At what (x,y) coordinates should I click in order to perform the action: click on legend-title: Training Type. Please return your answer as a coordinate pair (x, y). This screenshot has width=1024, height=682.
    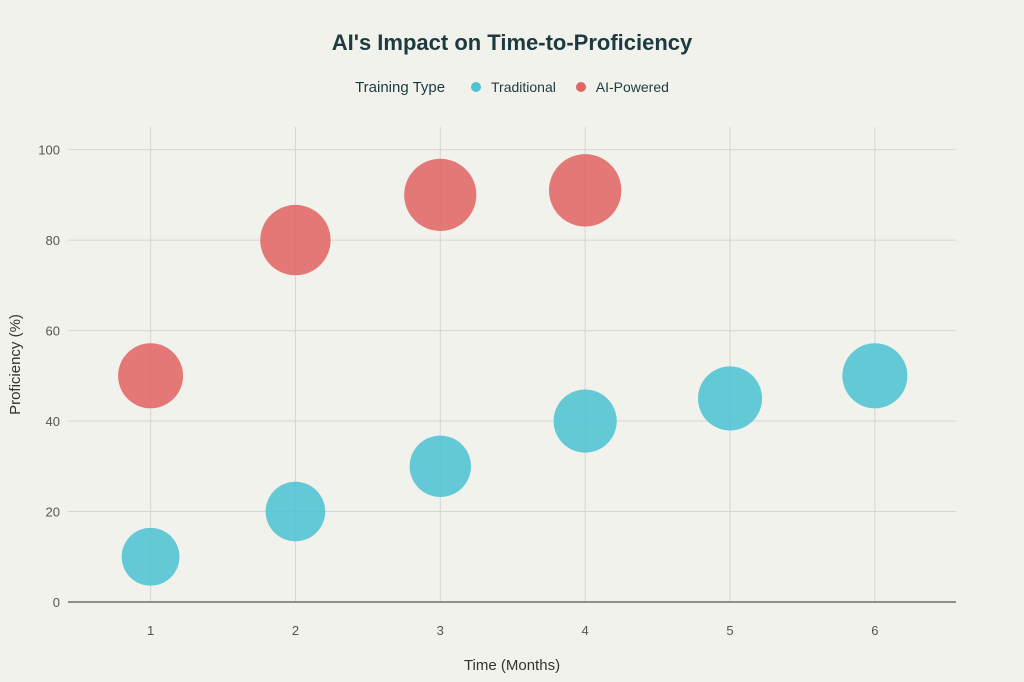
    Looking at the image, I should click on (400, 87).